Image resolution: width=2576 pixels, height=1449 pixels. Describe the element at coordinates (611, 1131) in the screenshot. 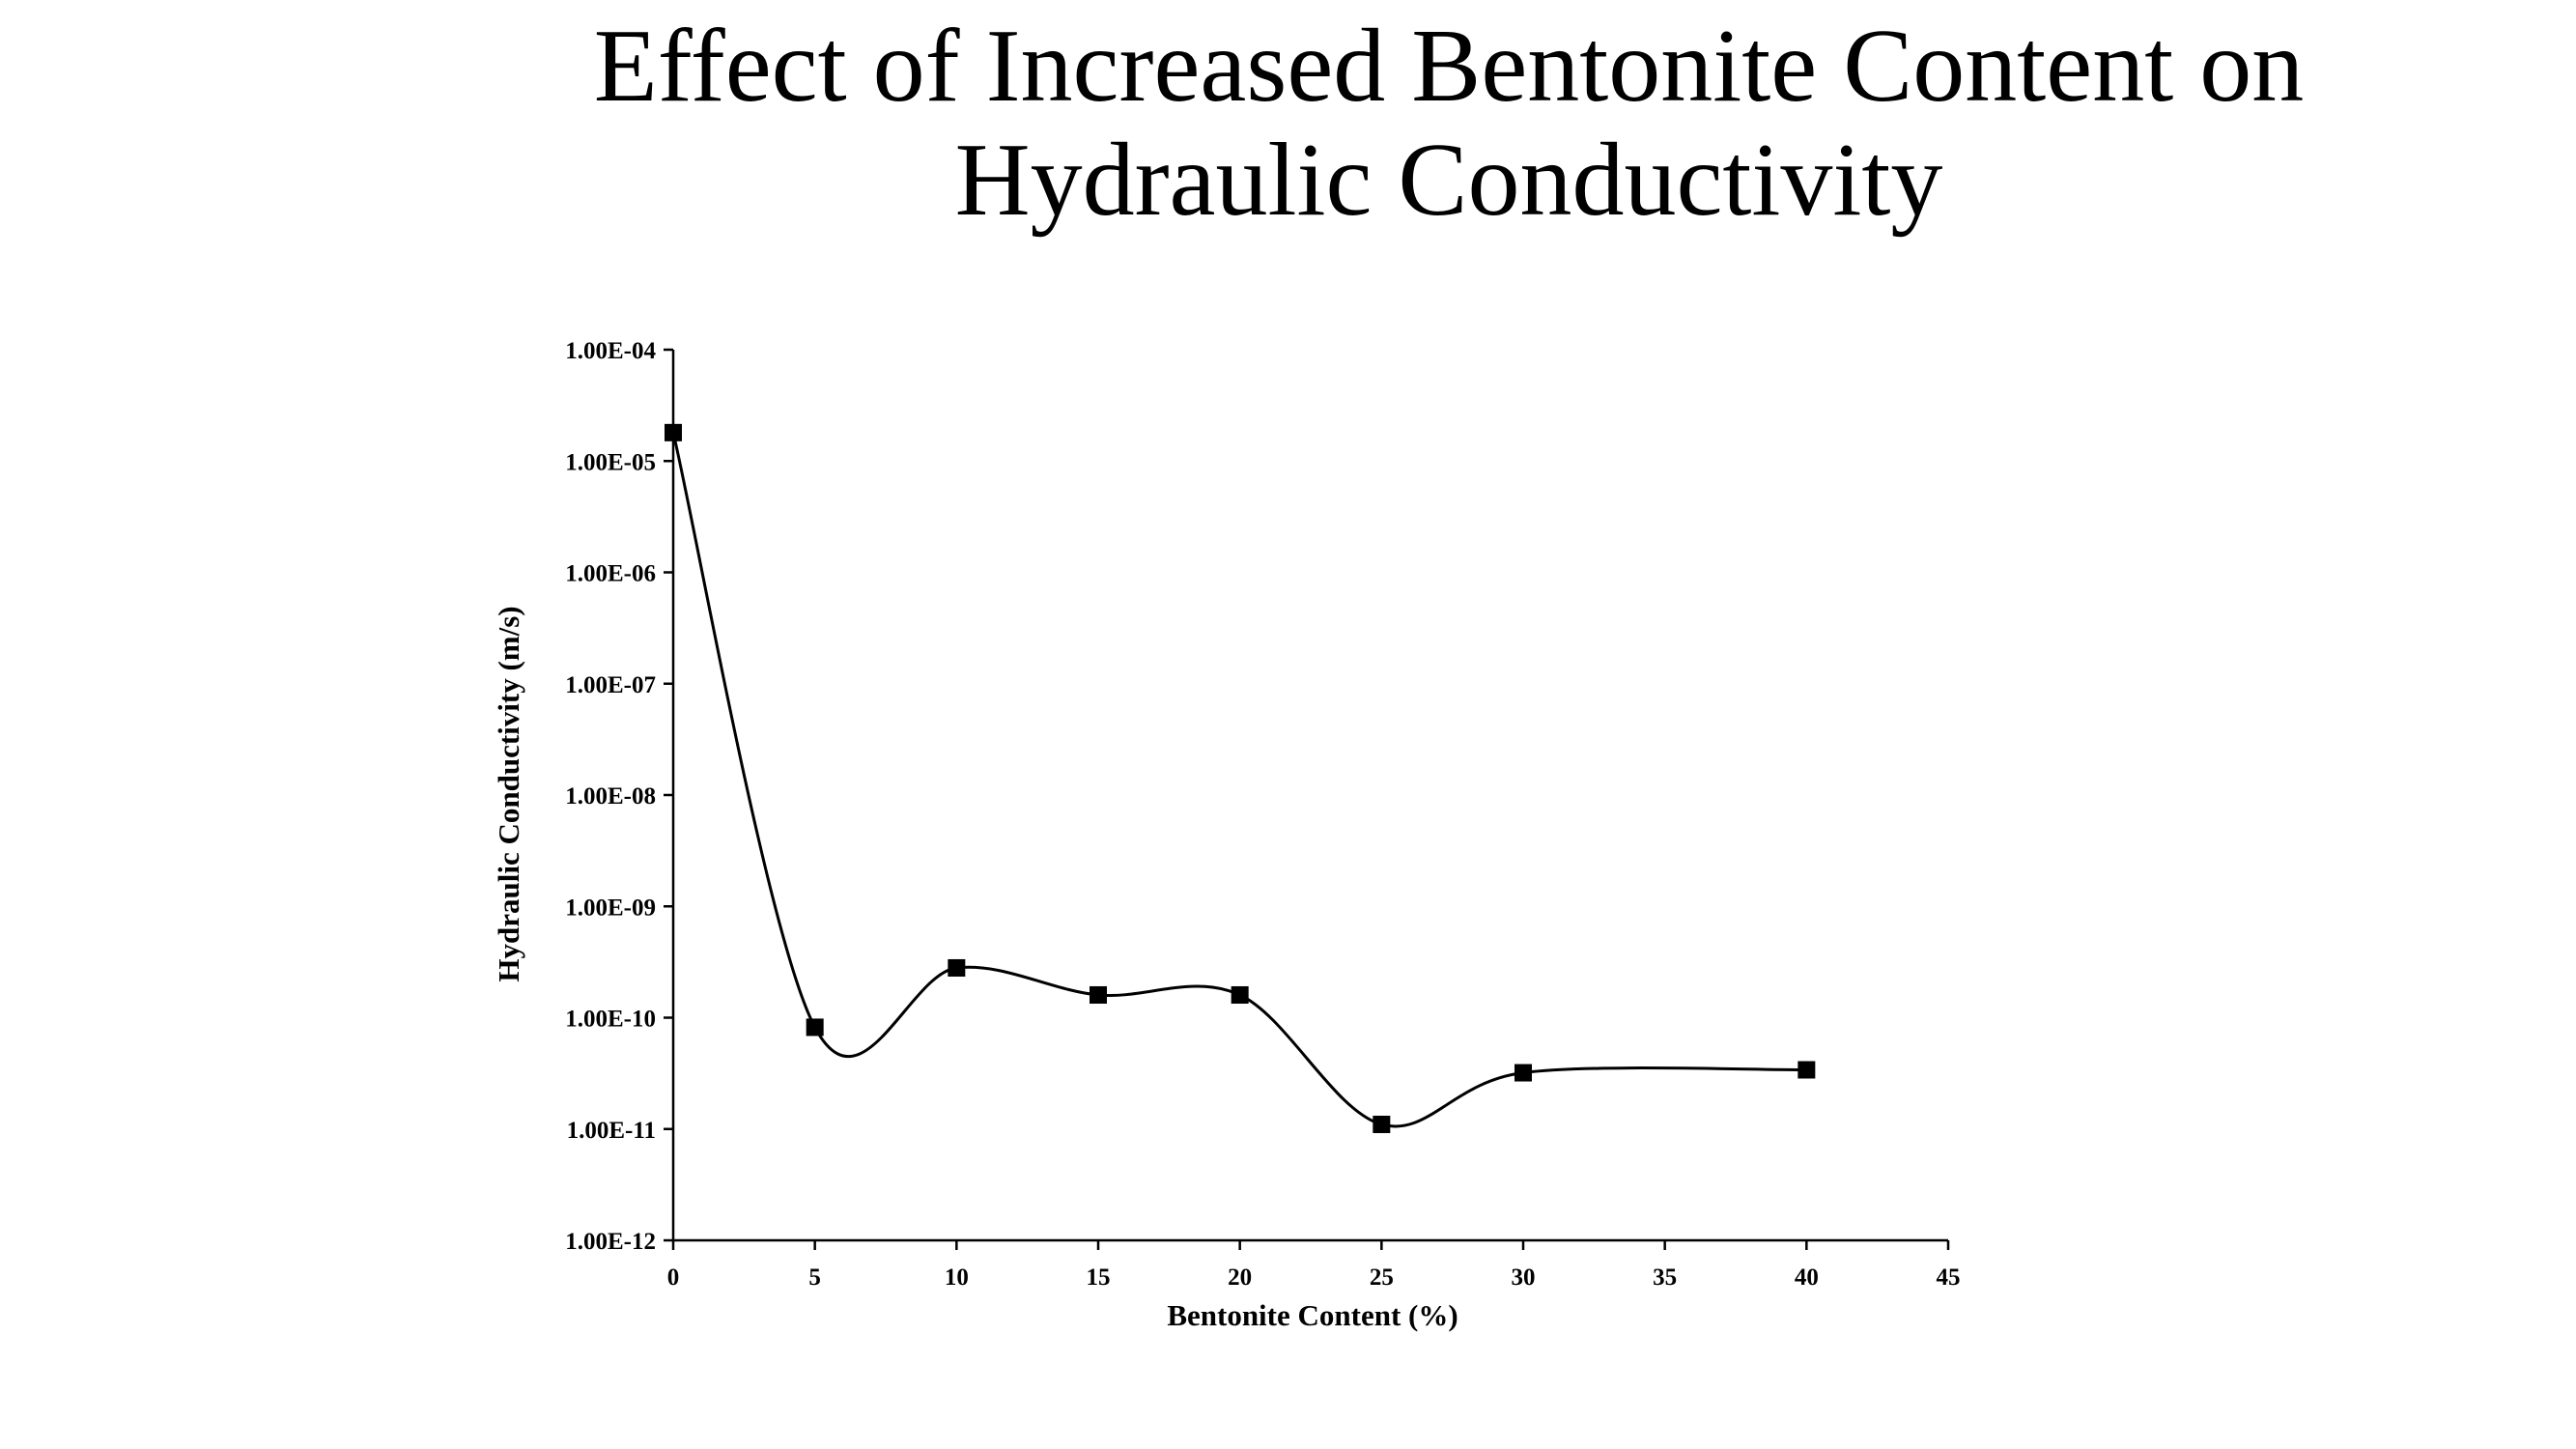

I see `y-tick-label: 1.00E-11` at that location.